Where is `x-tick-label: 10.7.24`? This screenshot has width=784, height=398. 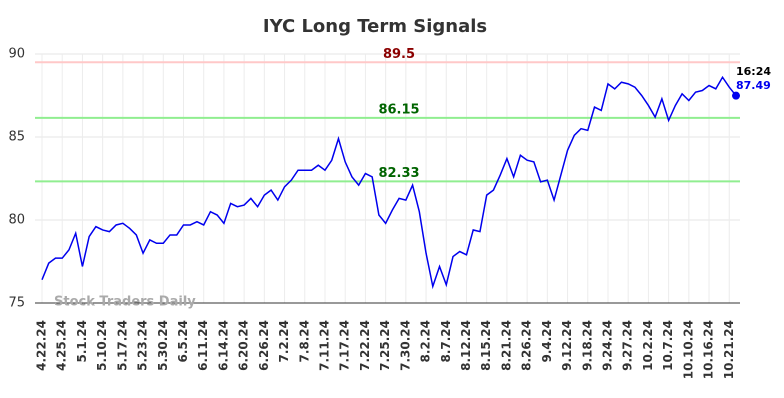 x-tick-label: 10.7.24 is located at coordinates (668, 345).